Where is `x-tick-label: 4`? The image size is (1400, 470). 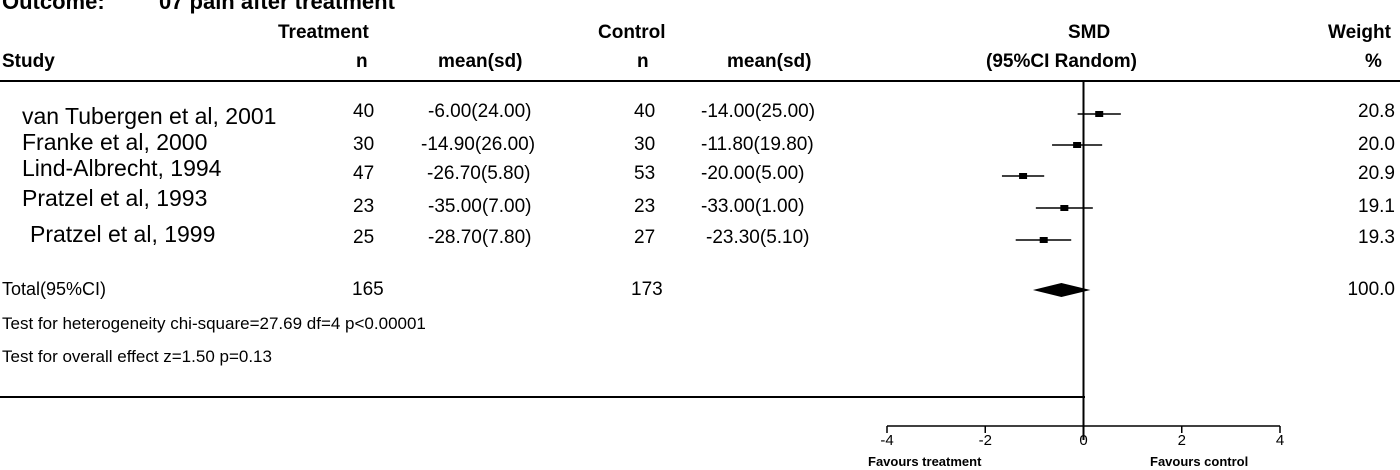
x-tick-label: 4 is located at coordinates (1280, 440).